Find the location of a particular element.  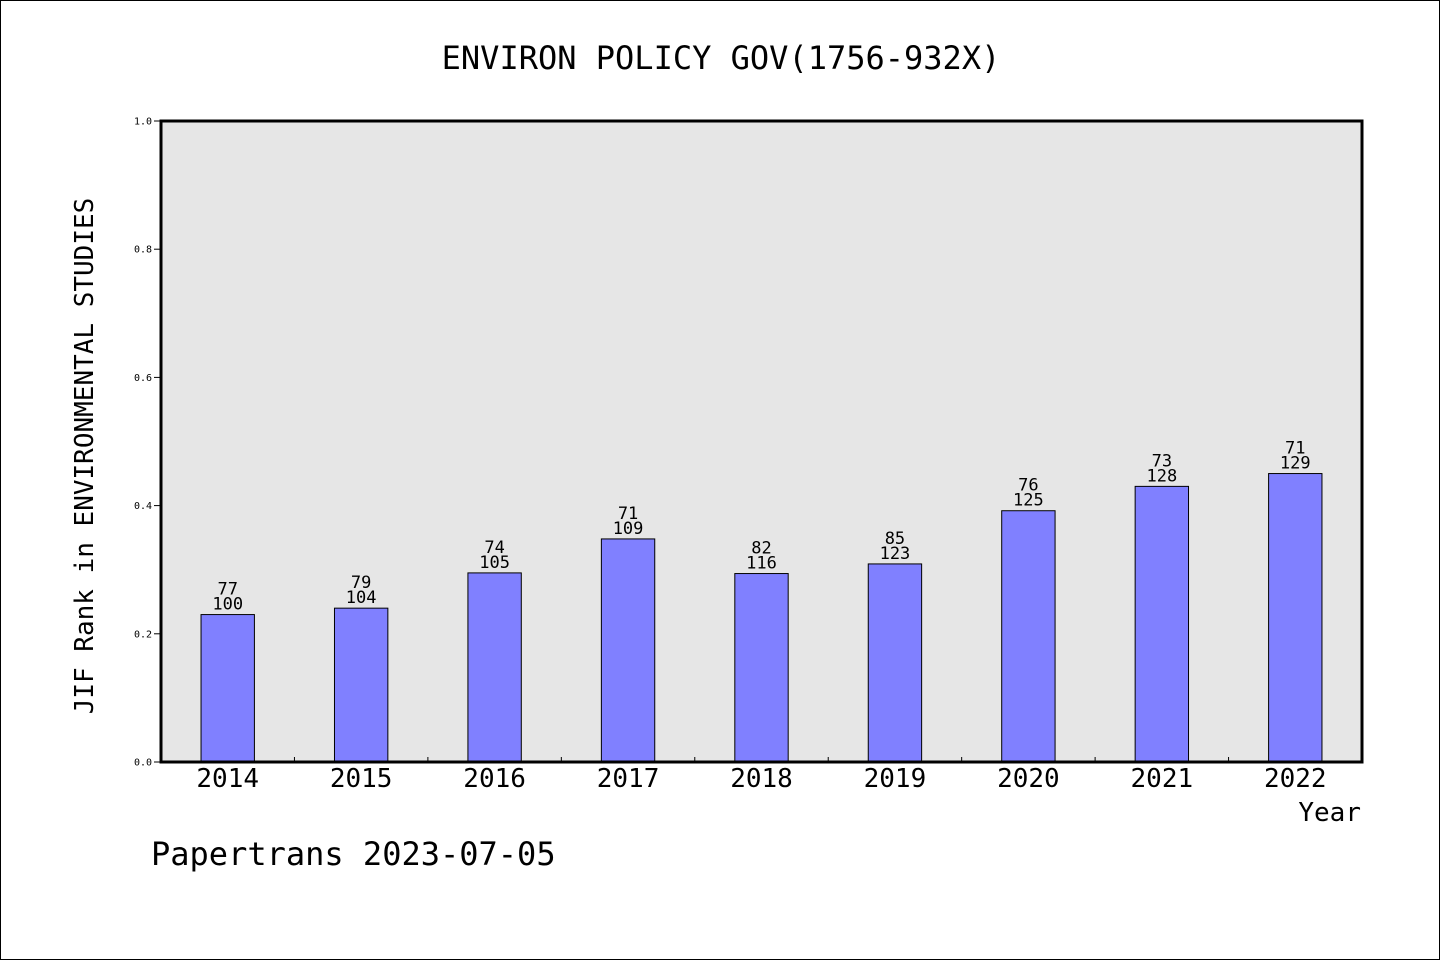

x-tick-label: 2014 is located at coordinates (227, 779).